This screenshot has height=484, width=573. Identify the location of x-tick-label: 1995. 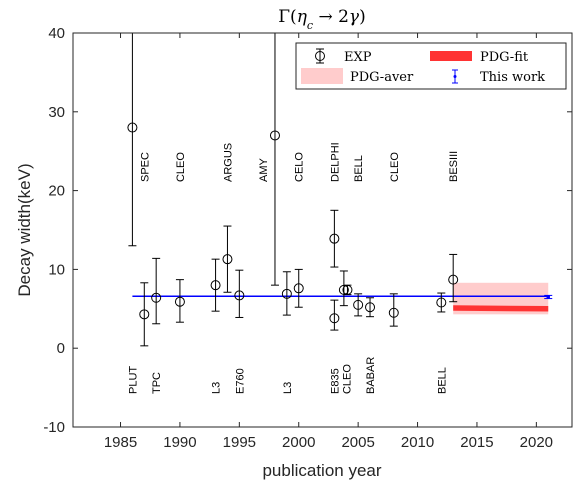
(239, 442).